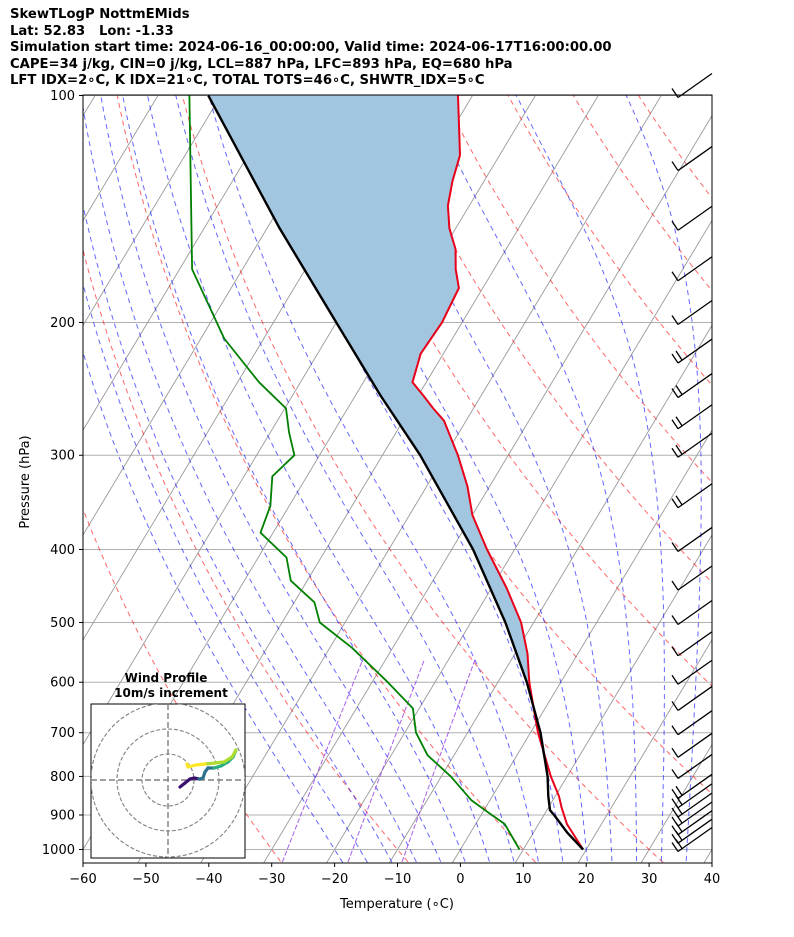  What do you see at coordinates (271, 879) in the screenshot?
I see `x-tick-label: −30` at bounding box center [271, 879].